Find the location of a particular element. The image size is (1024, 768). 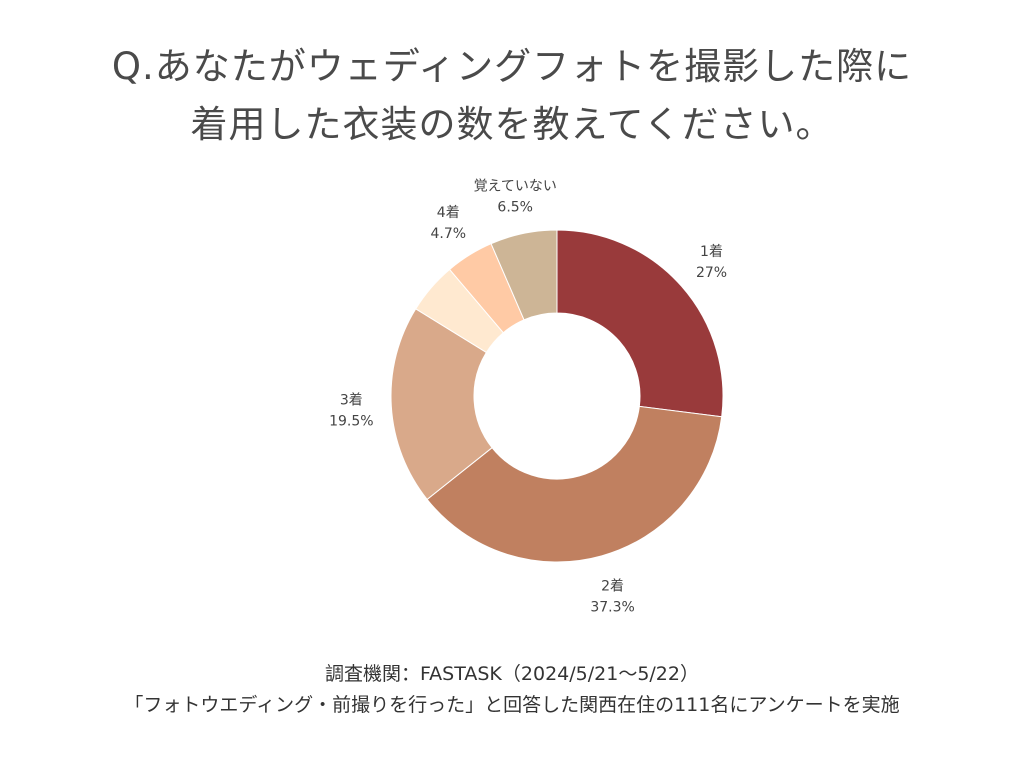

slice-value-label: 4.7% is located at coordinates (448, 234).